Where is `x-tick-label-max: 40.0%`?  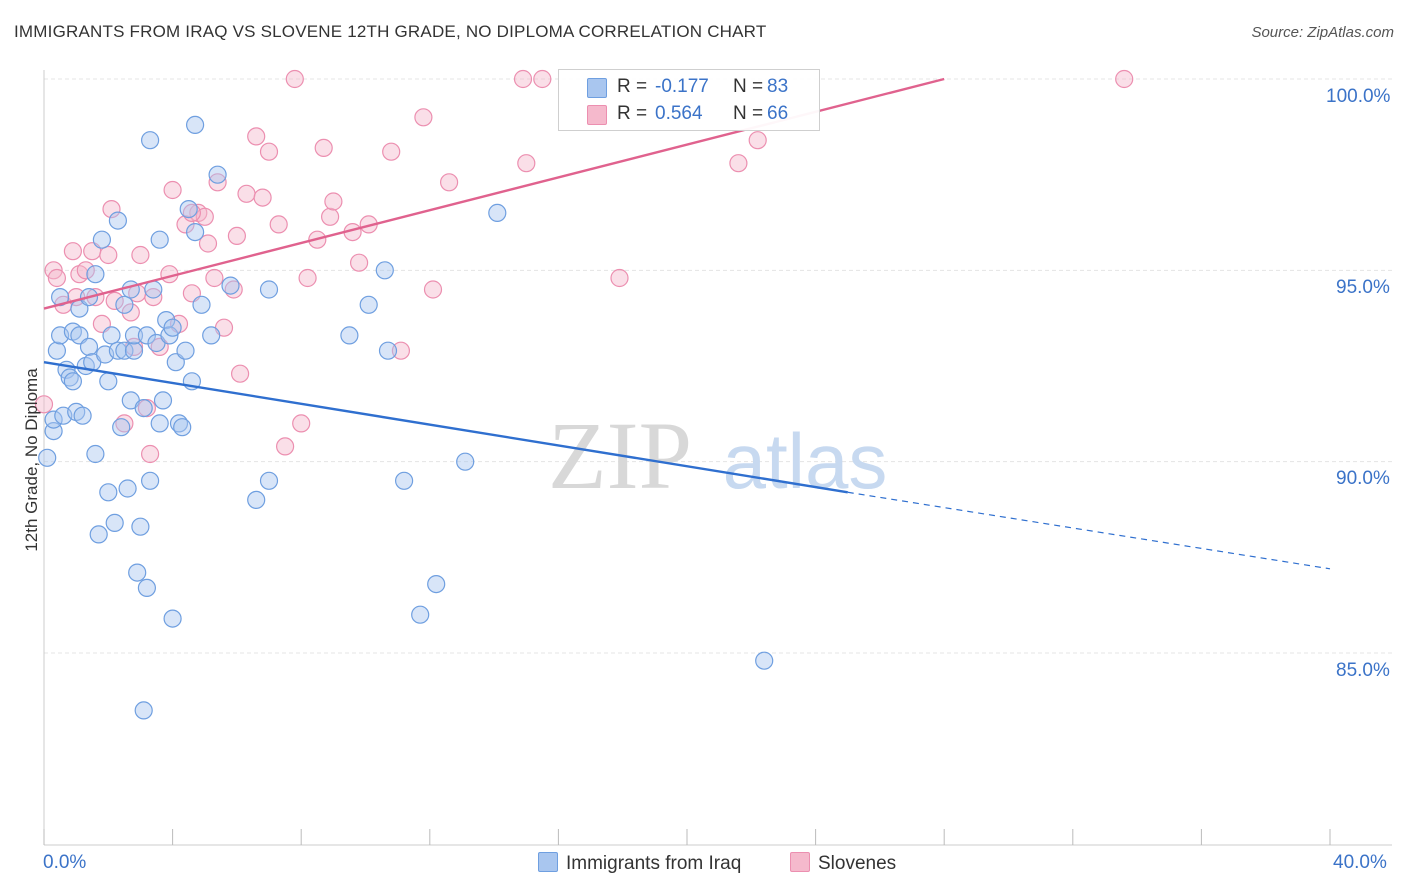
x-tick-label-max: 40.0% is located at coordinates (1360, 862).